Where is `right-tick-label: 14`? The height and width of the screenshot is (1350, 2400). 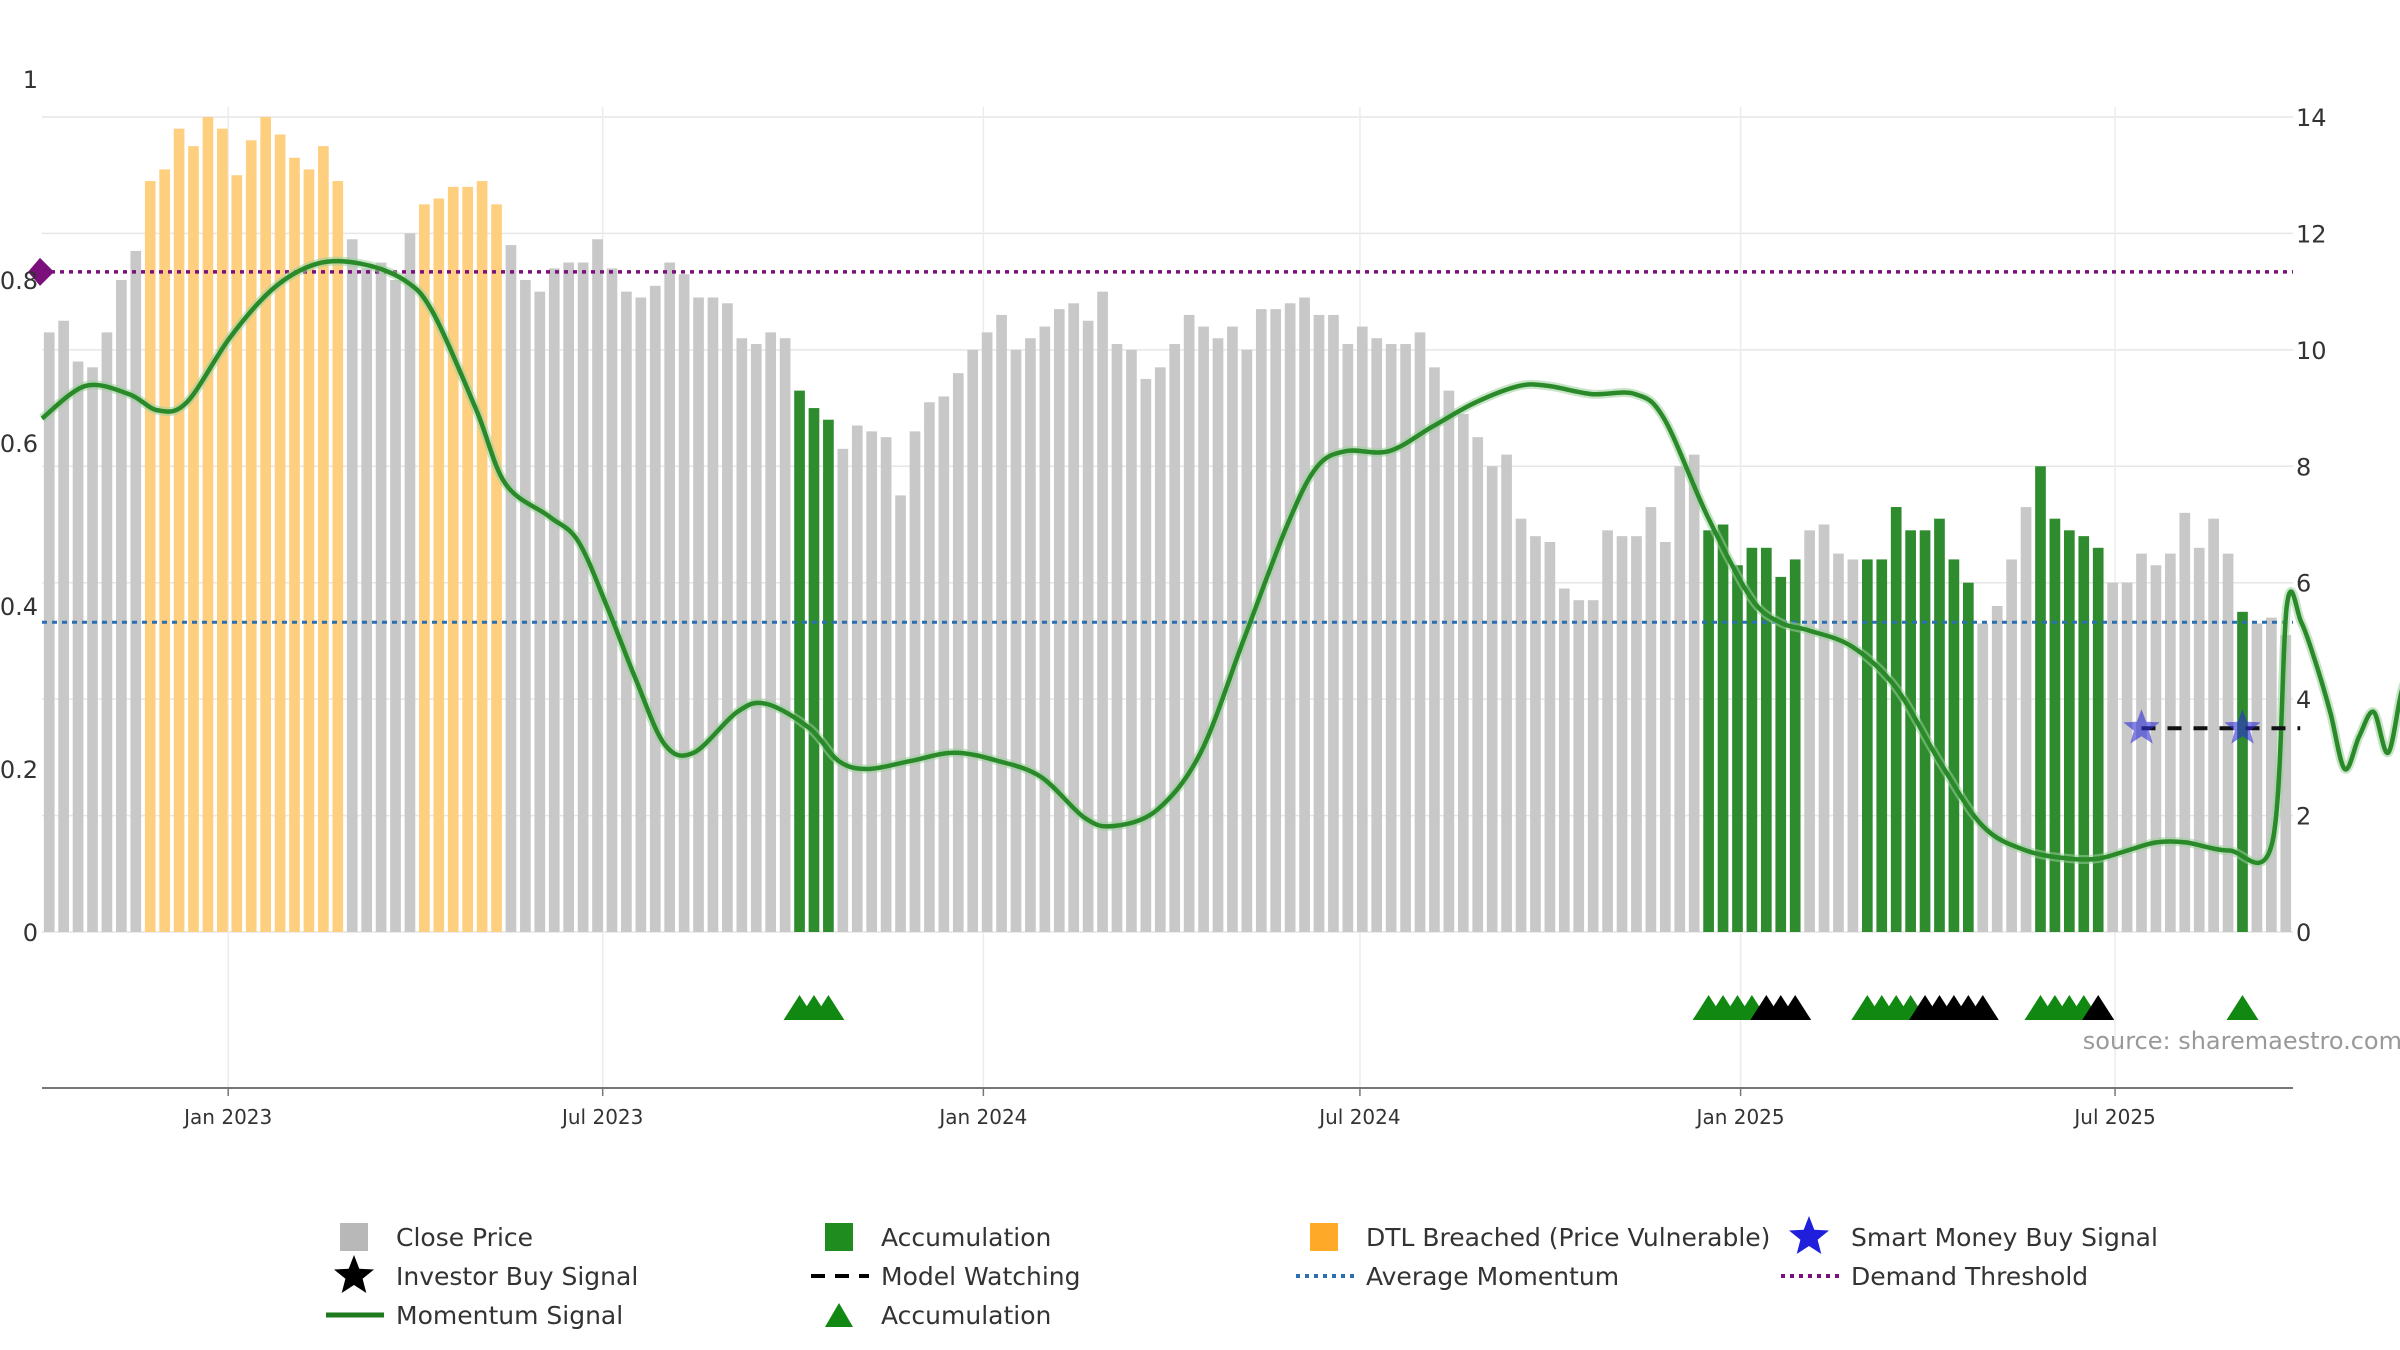 right-tick-label: 14 is located at coordinates (2311, 118).